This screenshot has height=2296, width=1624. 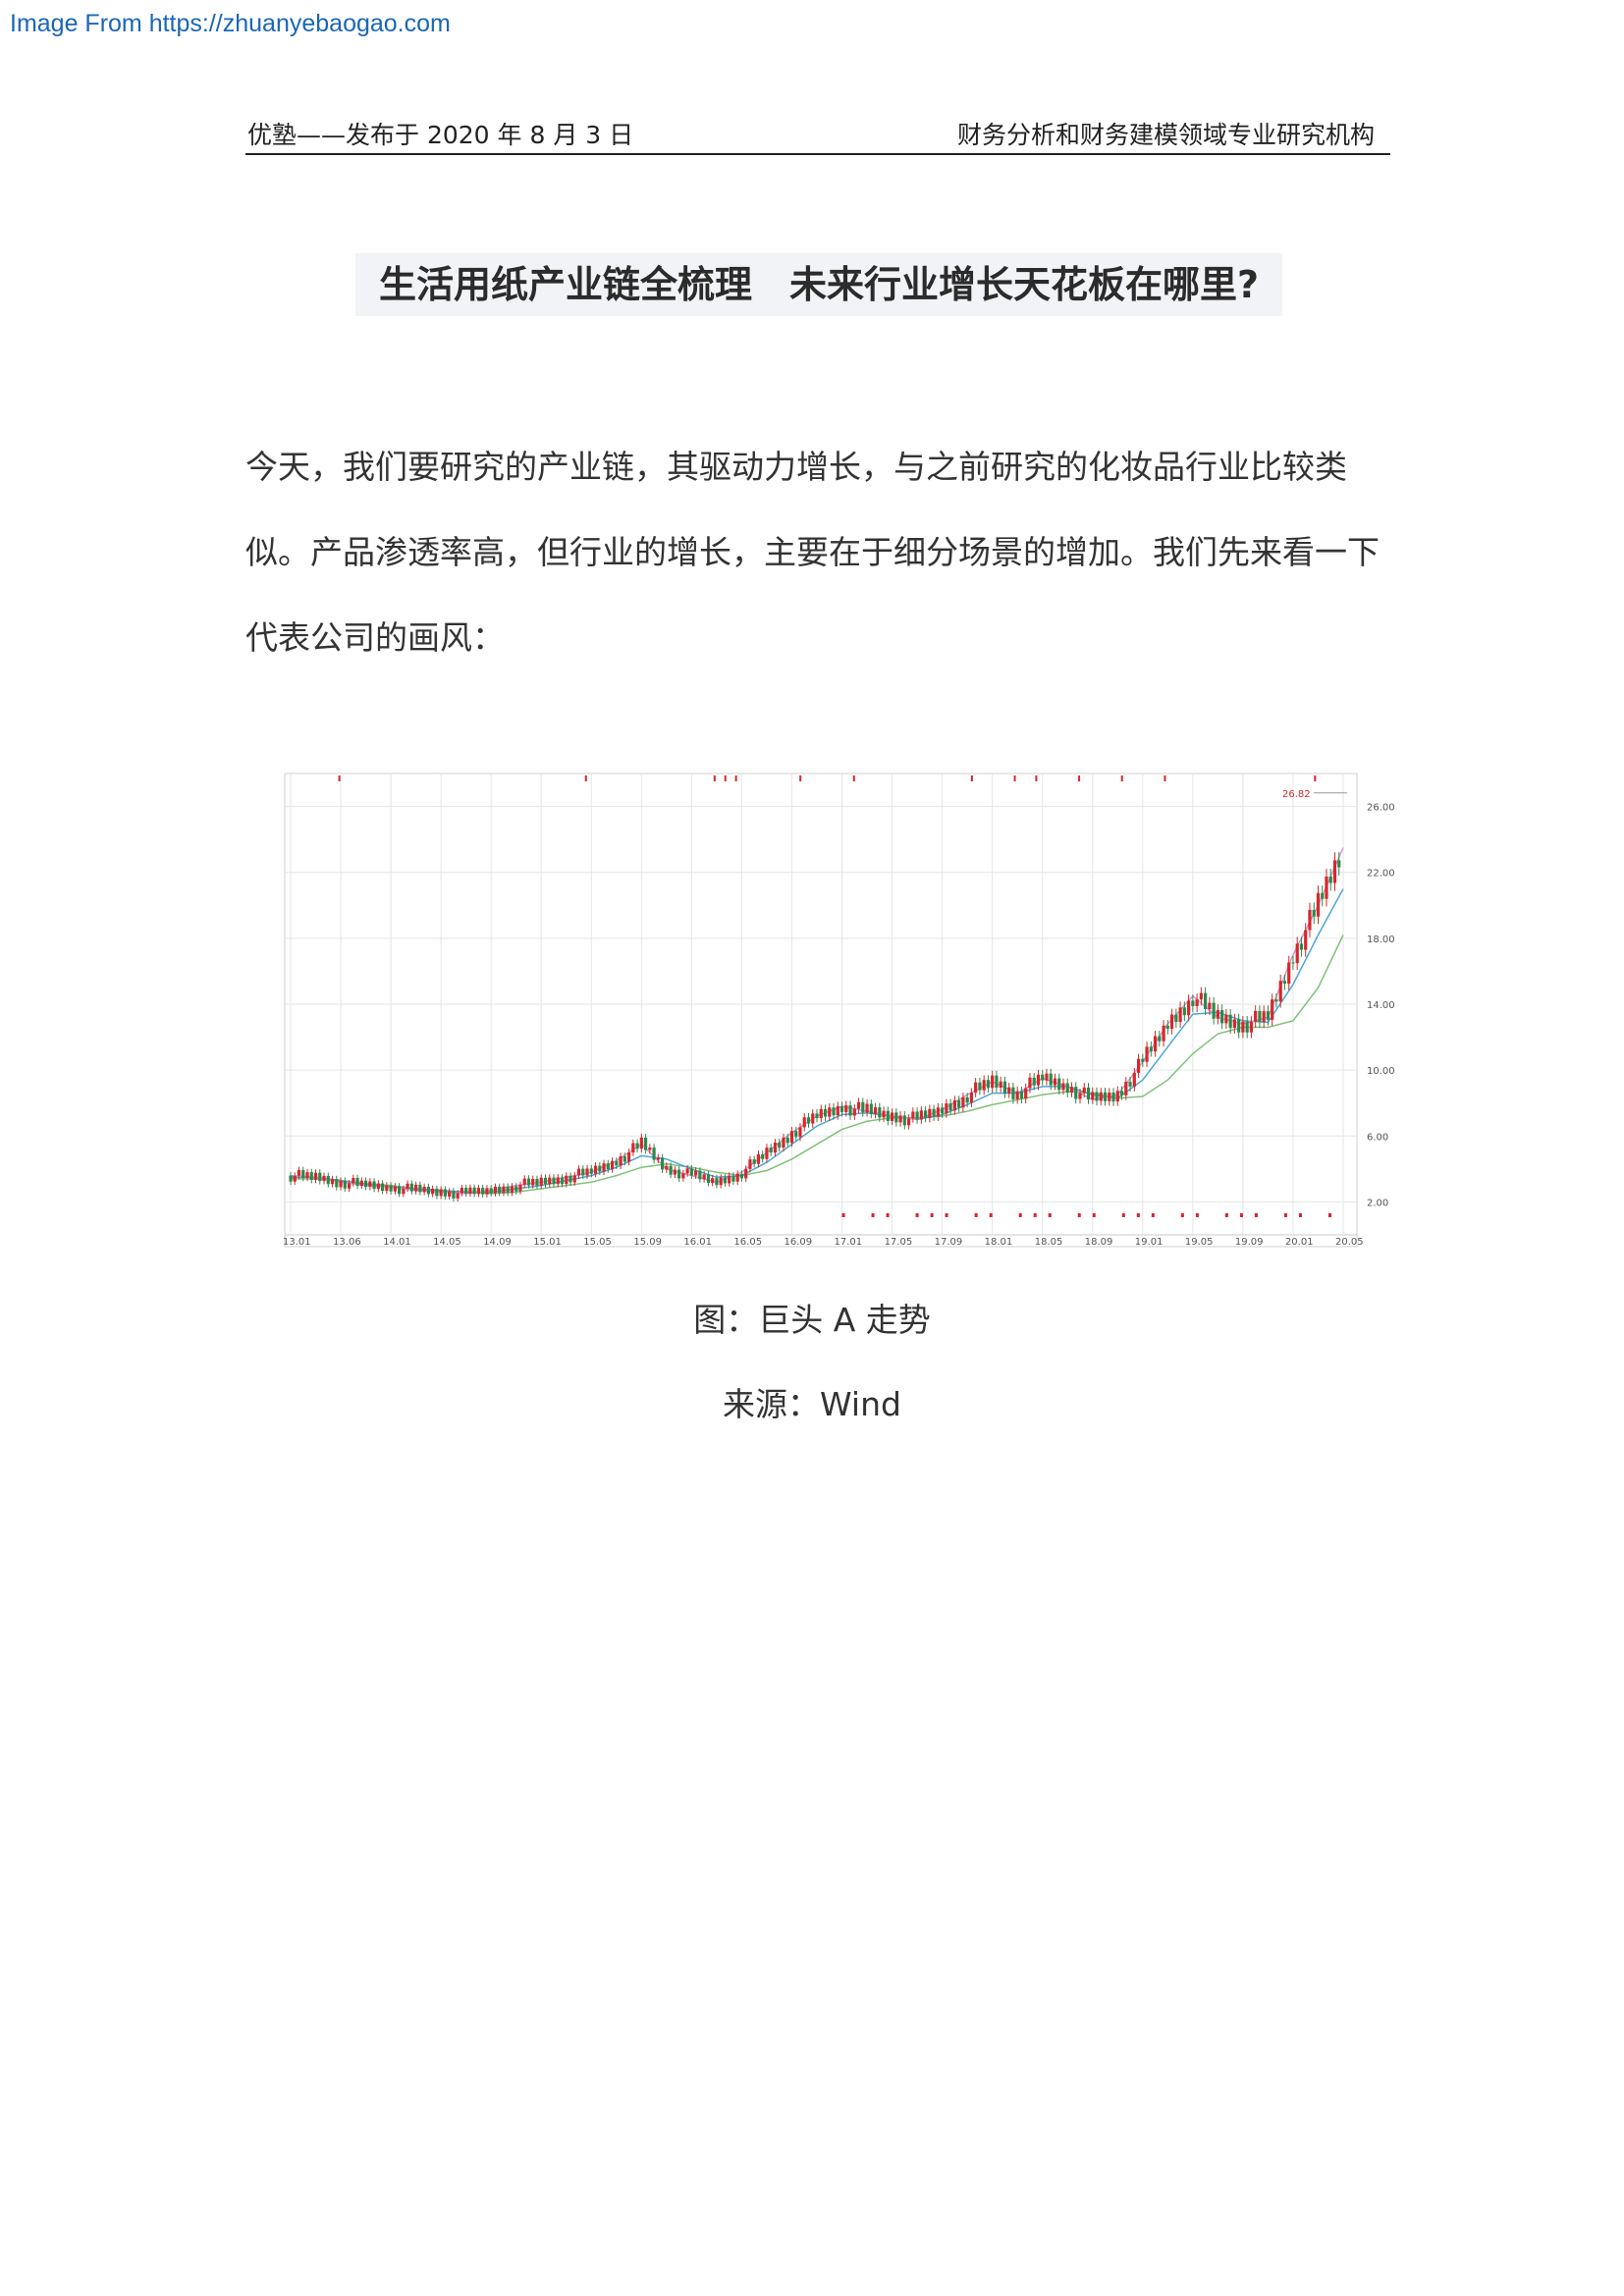 What do you see at coordinates (647, 1242) in the screenshot?
I see `x-tick-label: 15.09` at bounding box center [647, 1242].